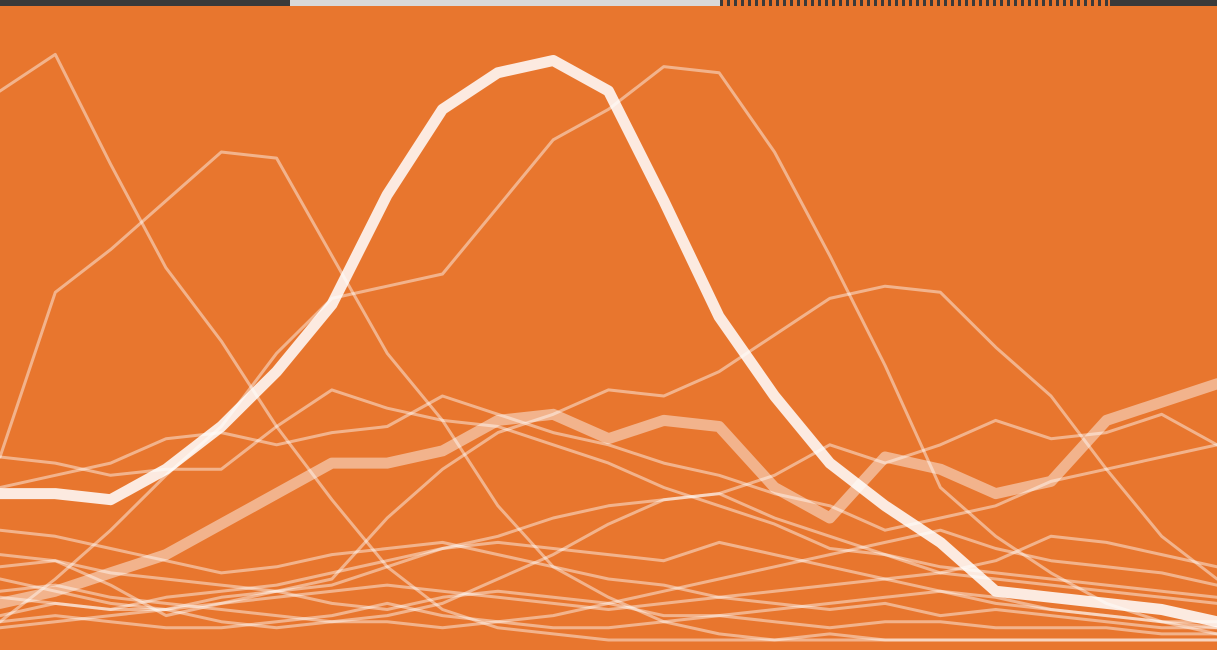 Image resolution: width=1217 pixels, height=650 pixels. Describe the element at coordinates (608, 3) in the screenshot. I see `photo-strip` at that location.